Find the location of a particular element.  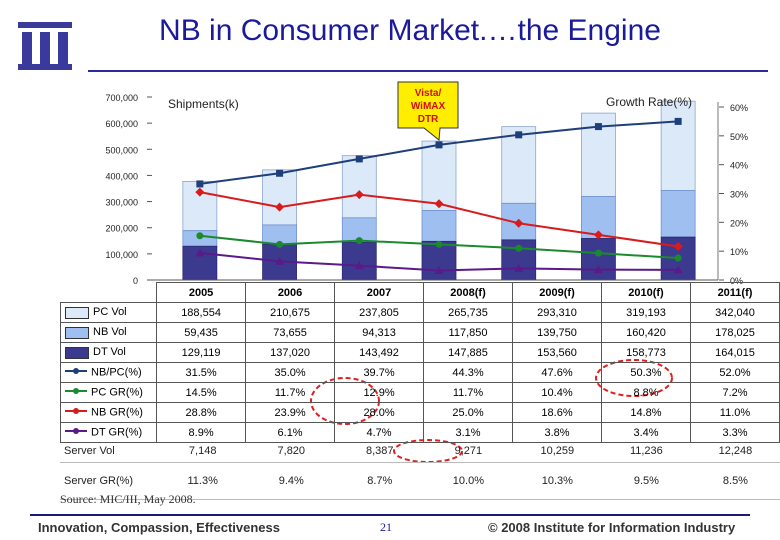

row-label: NB/PC(%) is located at coordinates (116, 372).